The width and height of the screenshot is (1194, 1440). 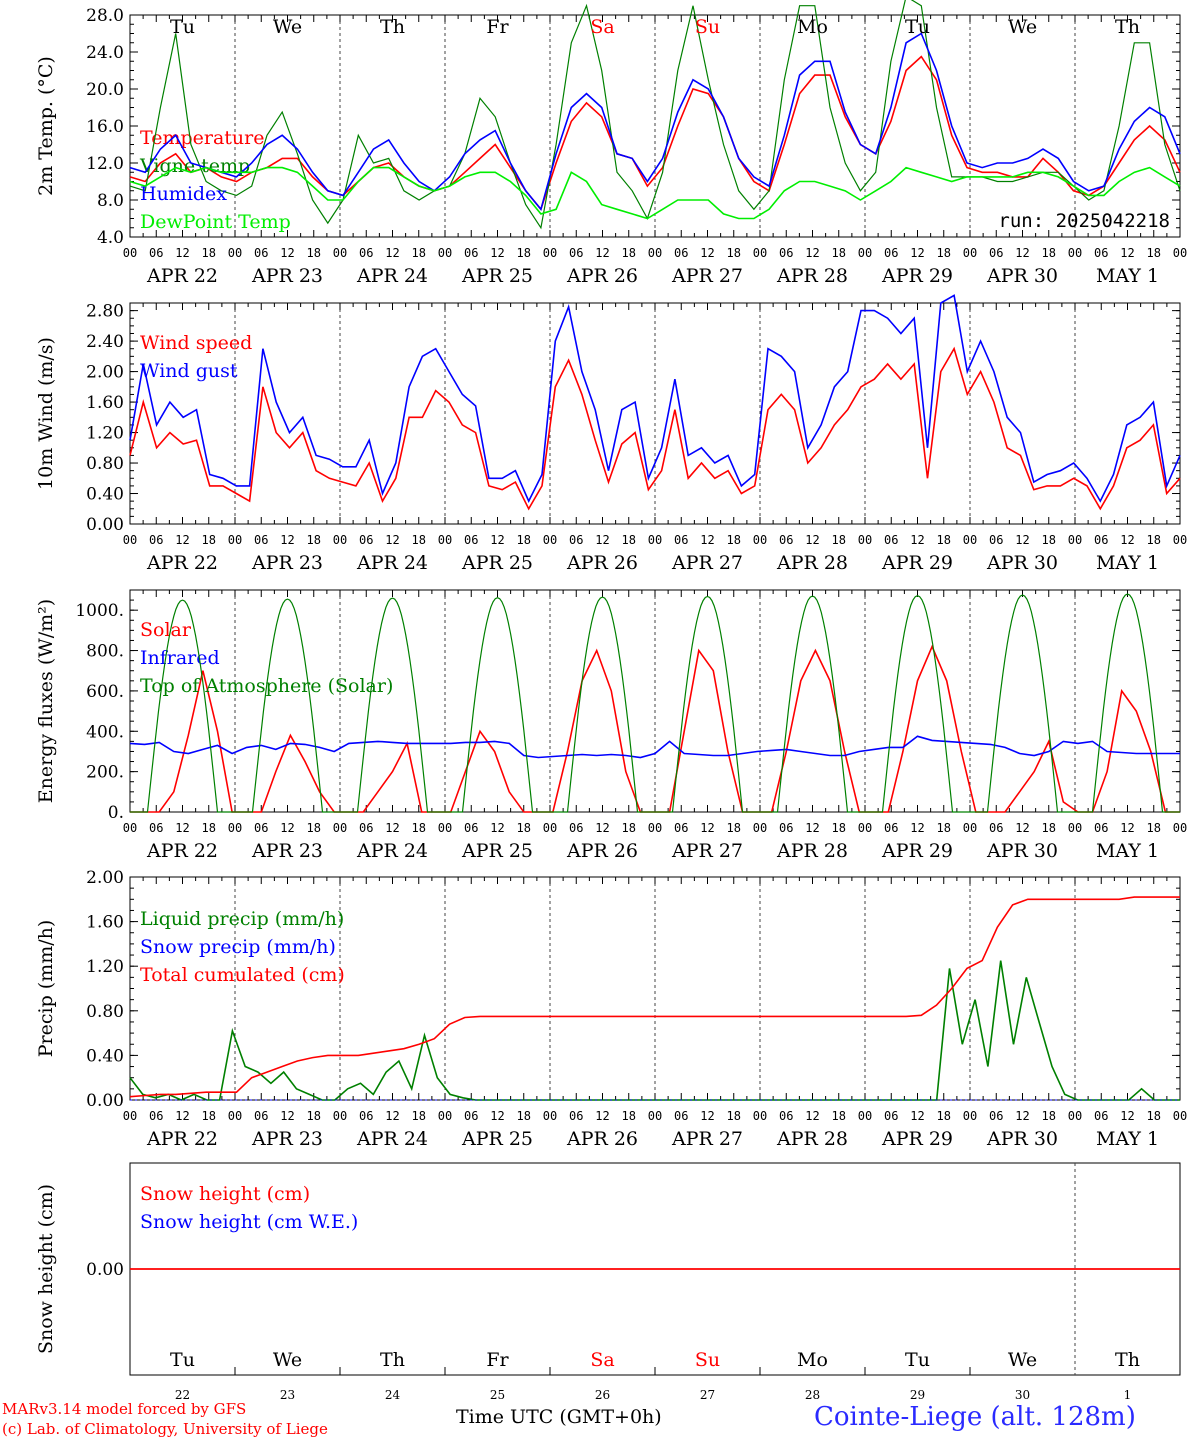 What do you see at coordinates (183, 194) in the screenshot?
I see `legend-entry: Humidex` at bounding box center [183, 194].